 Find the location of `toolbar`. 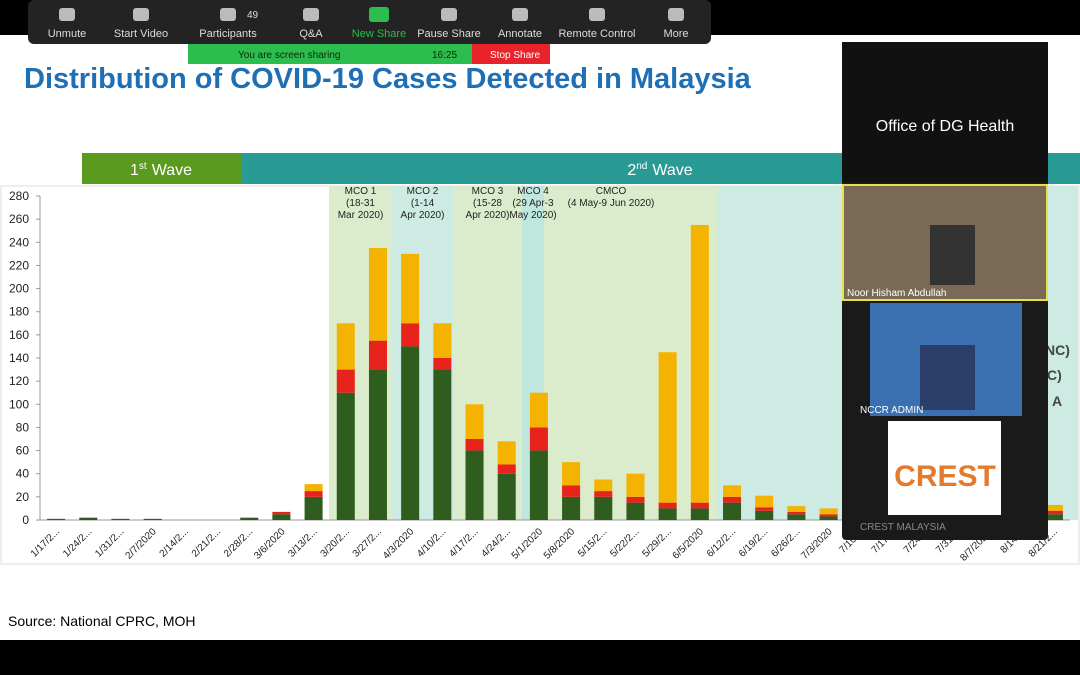

toolbar is located at coordinates (369, 22).